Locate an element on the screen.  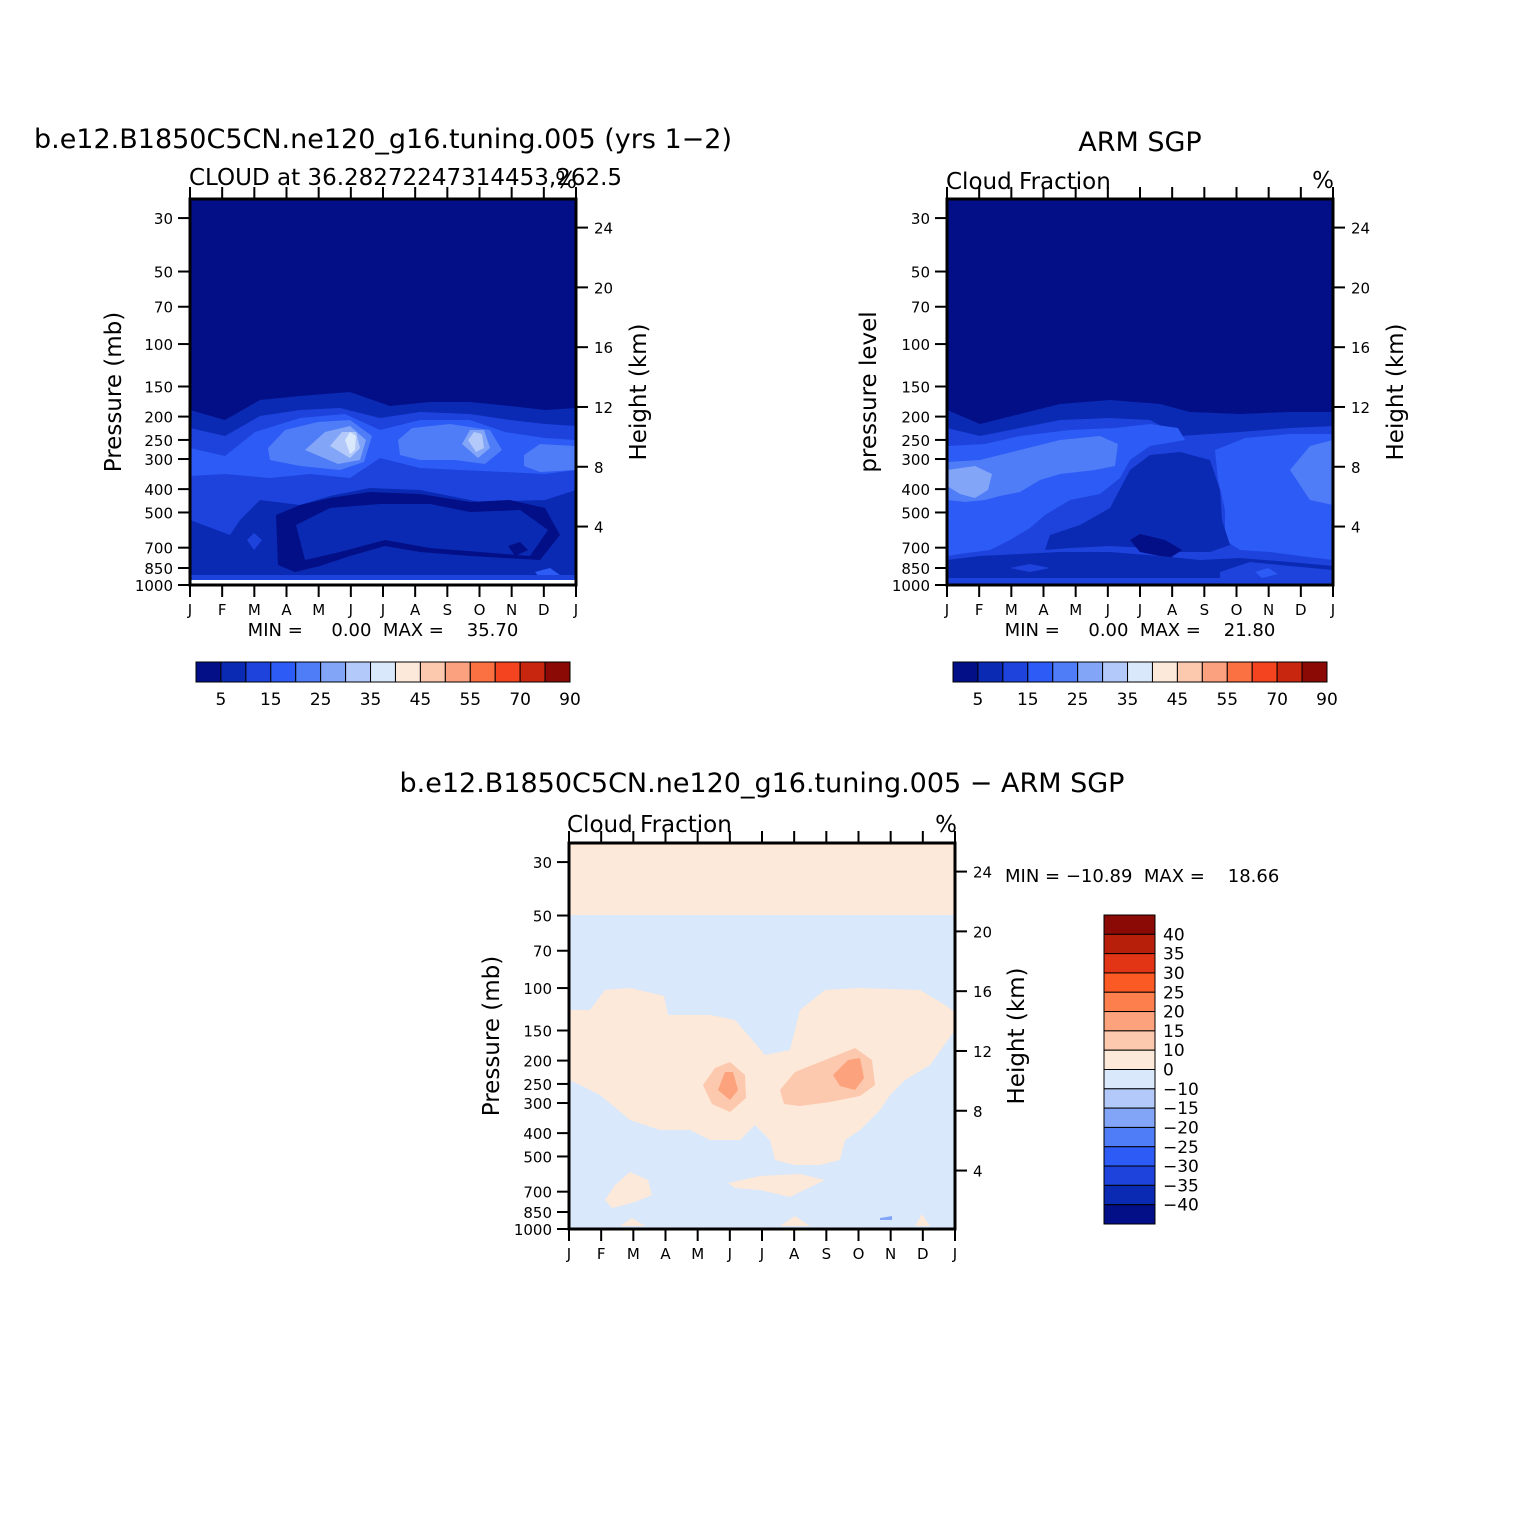
y-right-tick-label: 24 is located at coordinates (982, 873).